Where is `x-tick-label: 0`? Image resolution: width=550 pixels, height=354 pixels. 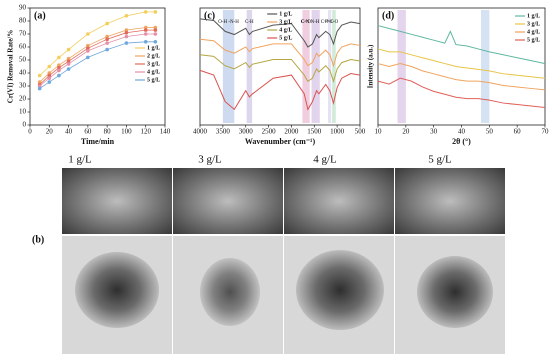
x-tick-label: 0 is located at coordinates (30, 132).